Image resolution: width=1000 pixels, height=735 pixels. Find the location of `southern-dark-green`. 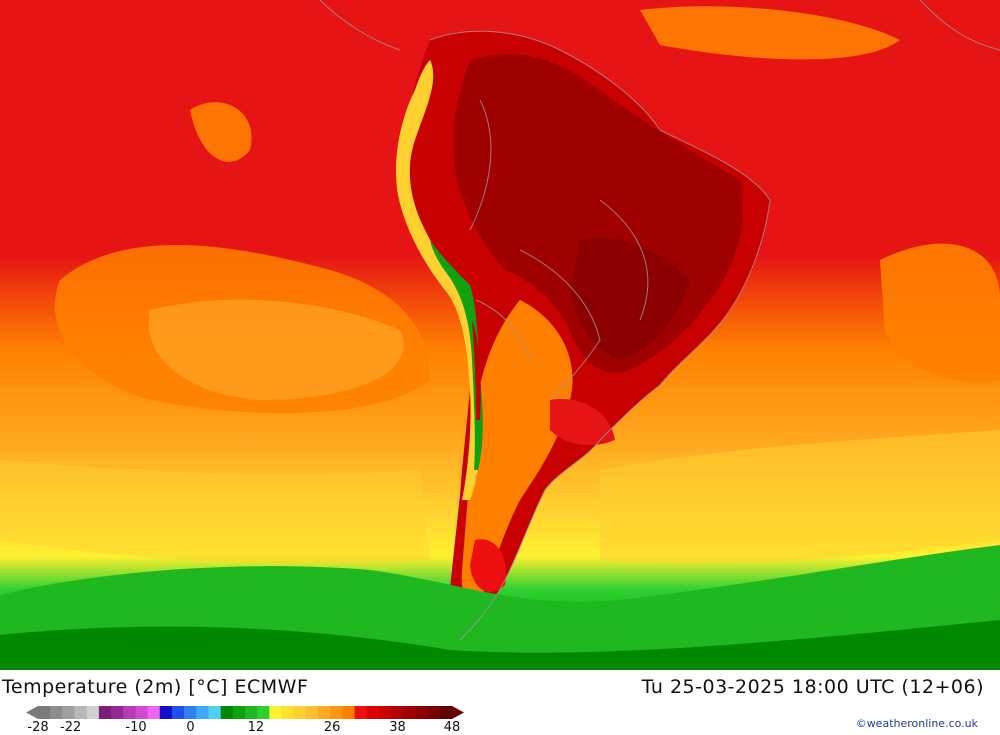

southern-dark-green is located at coordinates (500, 645).